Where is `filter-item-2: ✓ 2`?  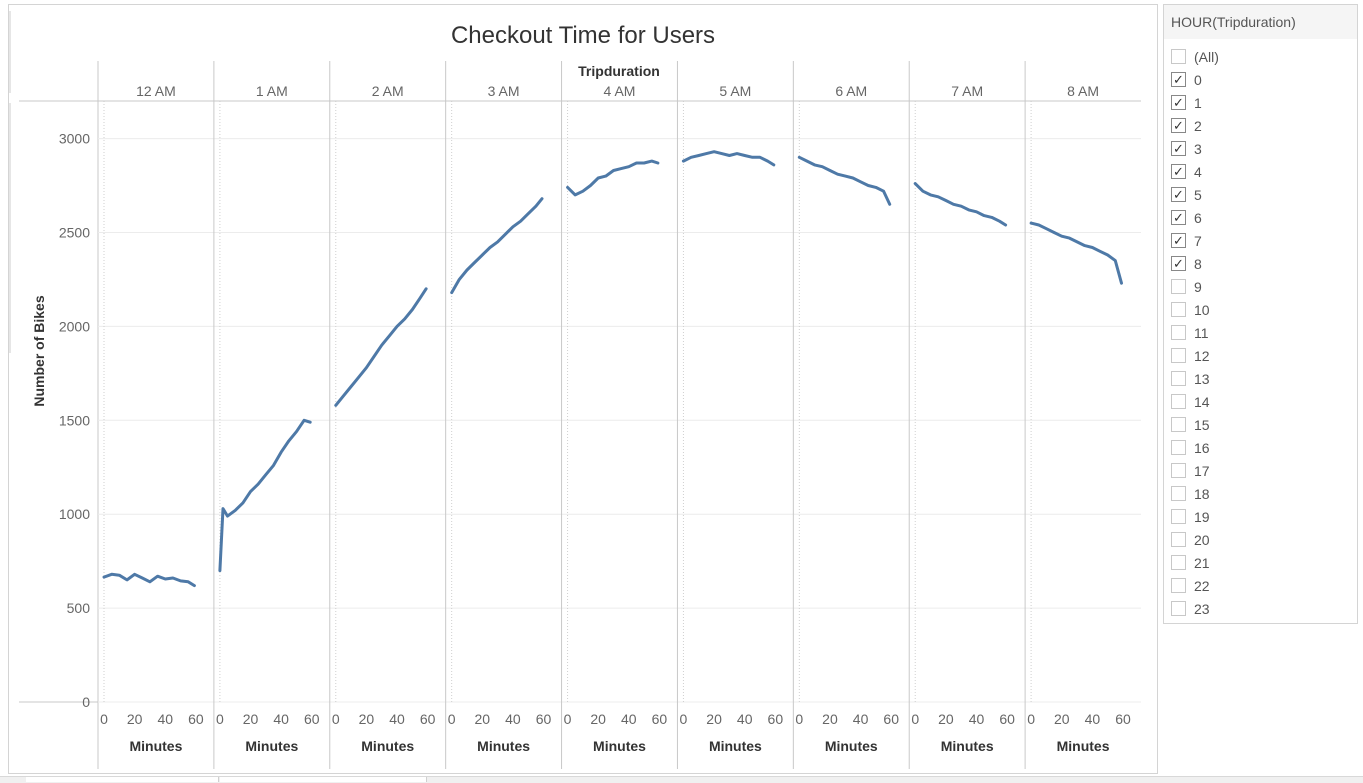
filter-item-2: ✓ 2 is located at coordinates (1260, 125).